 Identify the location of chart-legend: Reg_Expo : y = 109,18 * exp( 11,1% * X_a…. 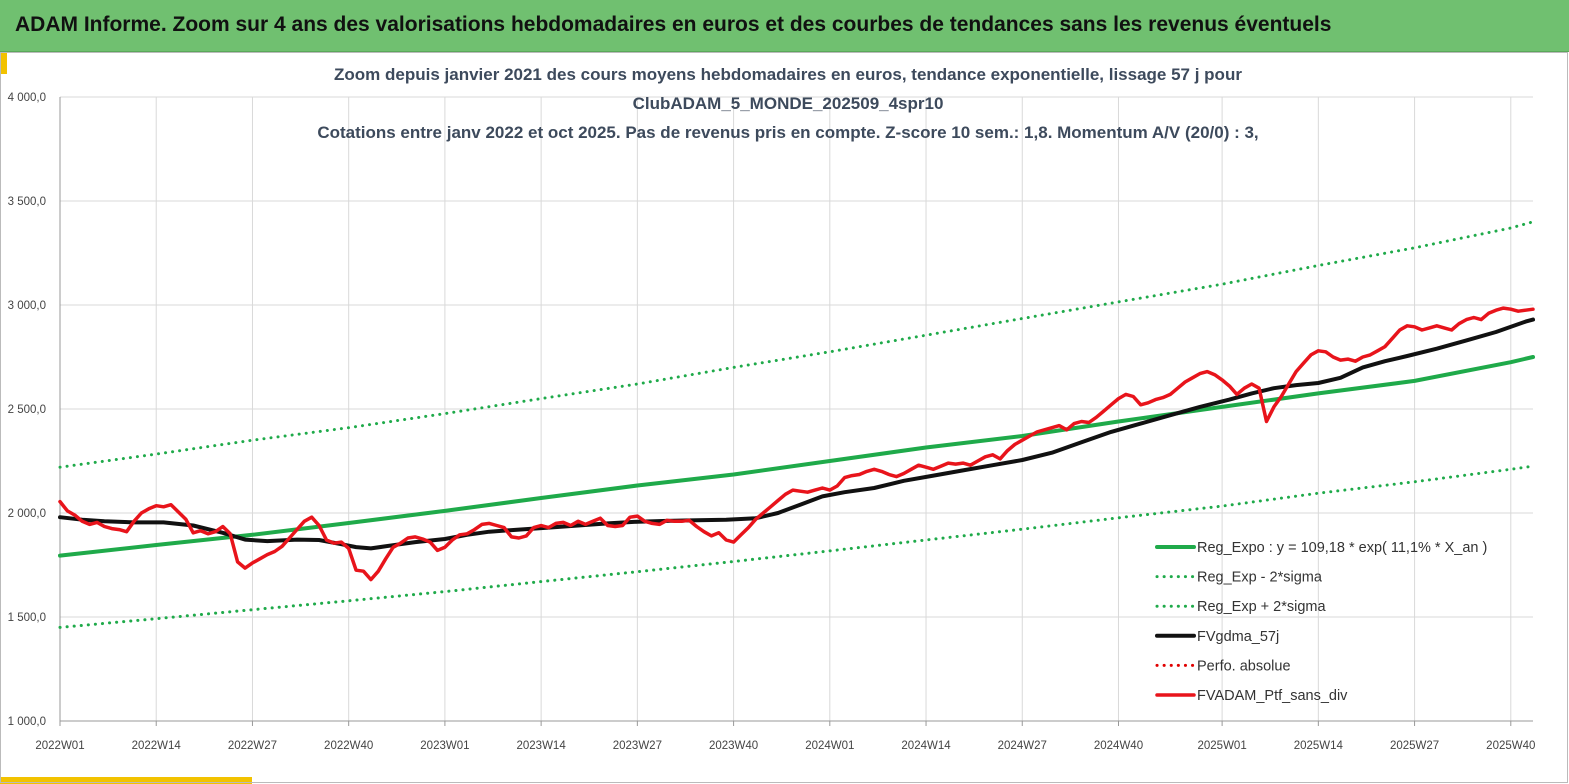
(1321, 622).